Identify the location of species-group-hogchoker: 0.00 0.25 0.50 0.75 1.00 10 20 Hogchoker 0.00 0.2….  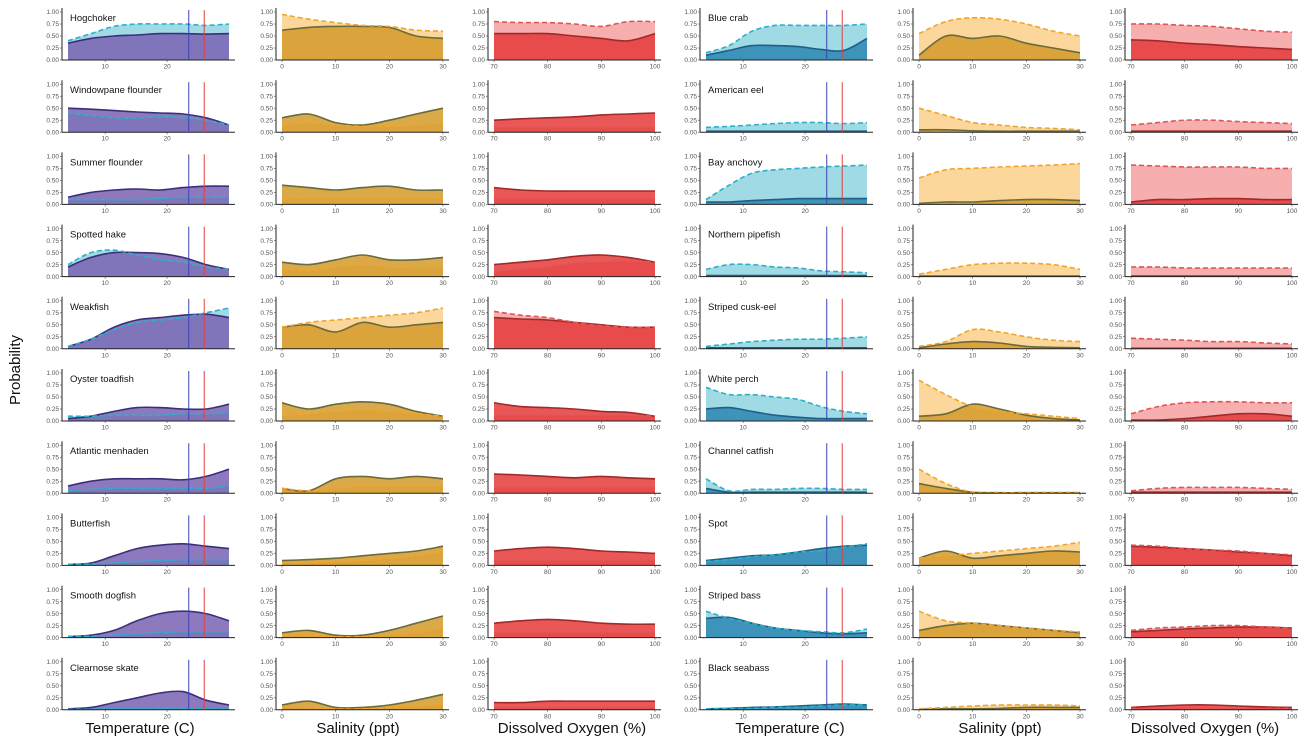
(353, 39).